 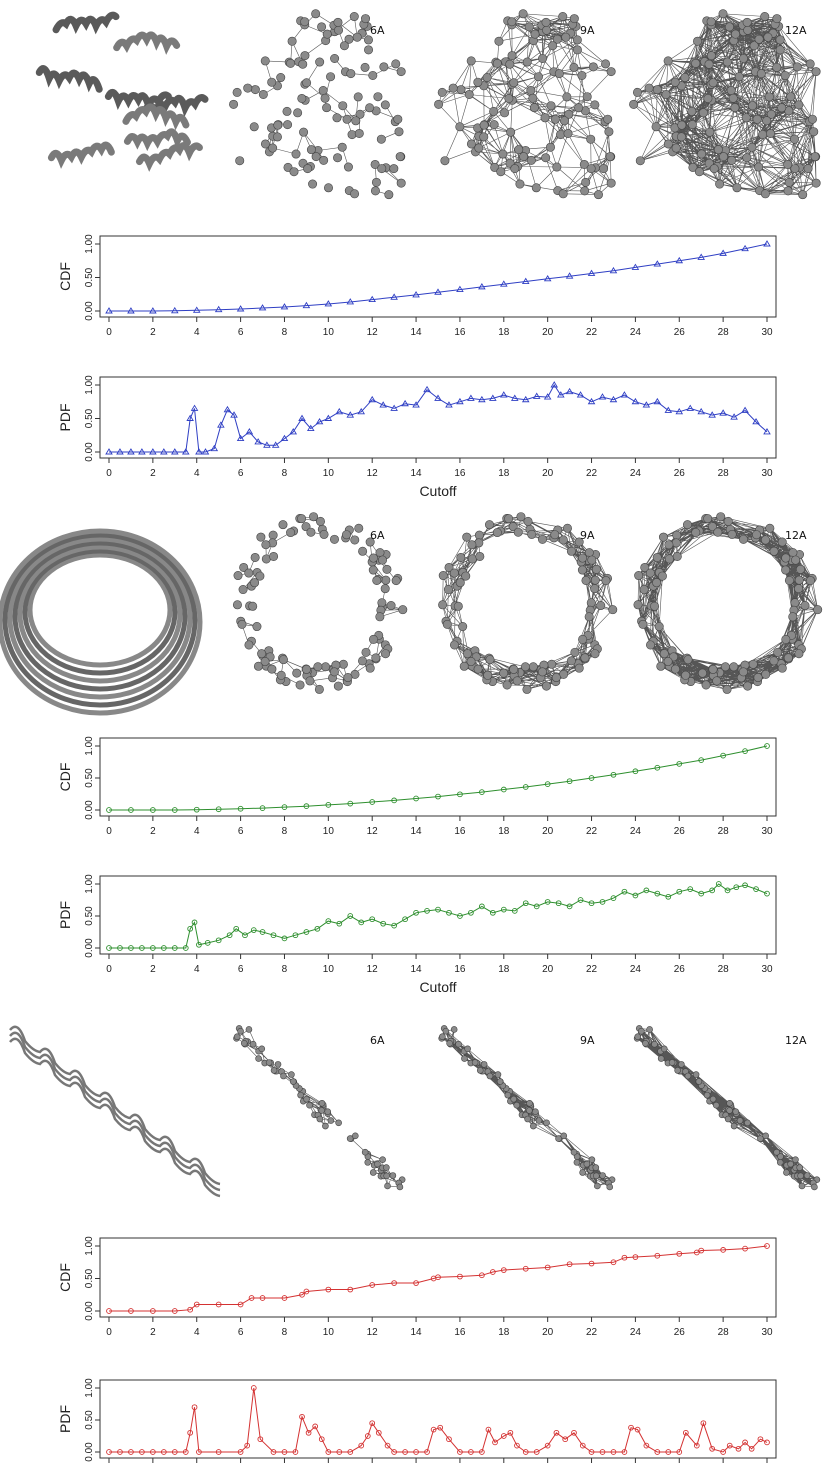 I want to click on x-tick-label: 28, so click(x=724, y=1332).